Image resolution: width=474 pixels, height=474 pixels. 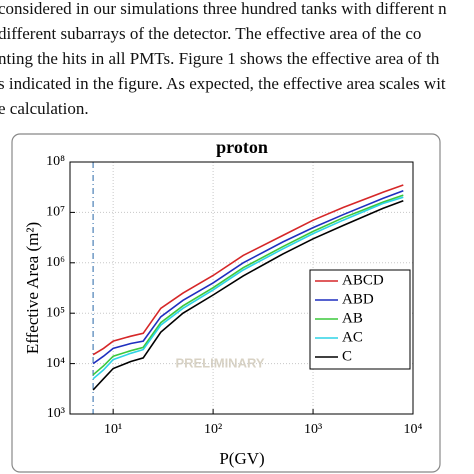 I want to click on x-tick-label: 10⁴, so click(x=413, y=429).